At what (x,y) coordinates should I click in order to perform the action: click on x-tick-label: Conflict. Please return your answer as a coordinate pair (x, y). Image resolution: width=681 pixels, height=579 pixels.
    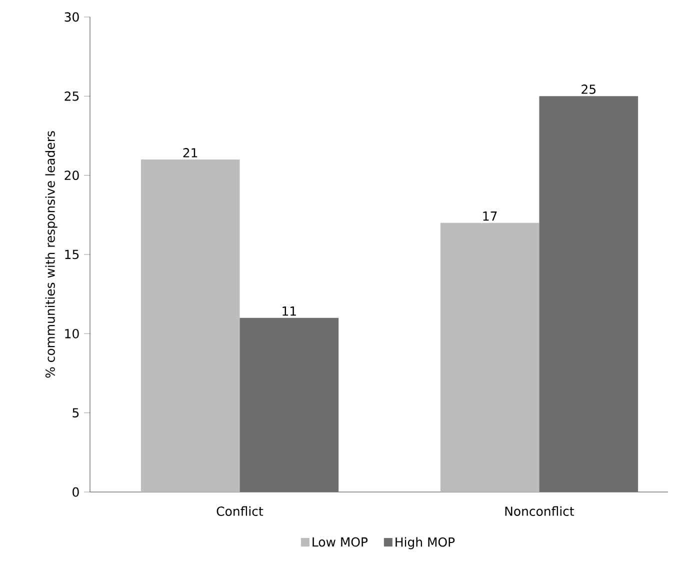
    Looking at the image, I should click on (240, 511).